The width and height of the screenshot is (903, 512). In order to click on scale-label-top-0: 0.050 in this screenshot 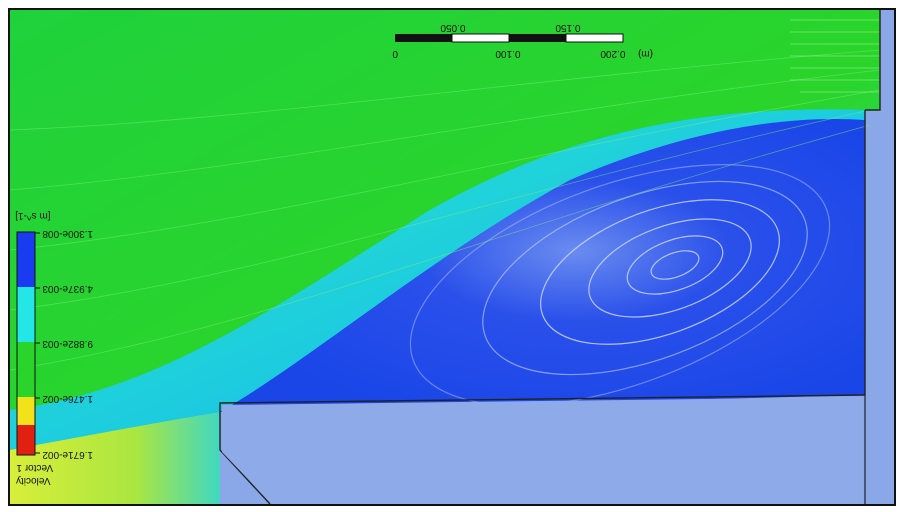, I will do `click(452, 27)`.